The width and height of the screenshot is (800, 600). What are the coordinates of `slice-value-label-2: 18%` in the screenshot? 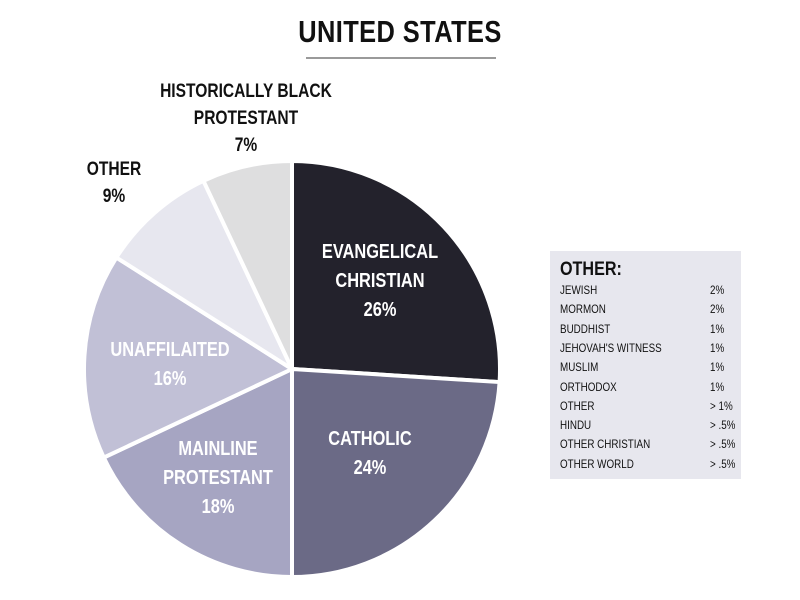 It's located at (218, 505).